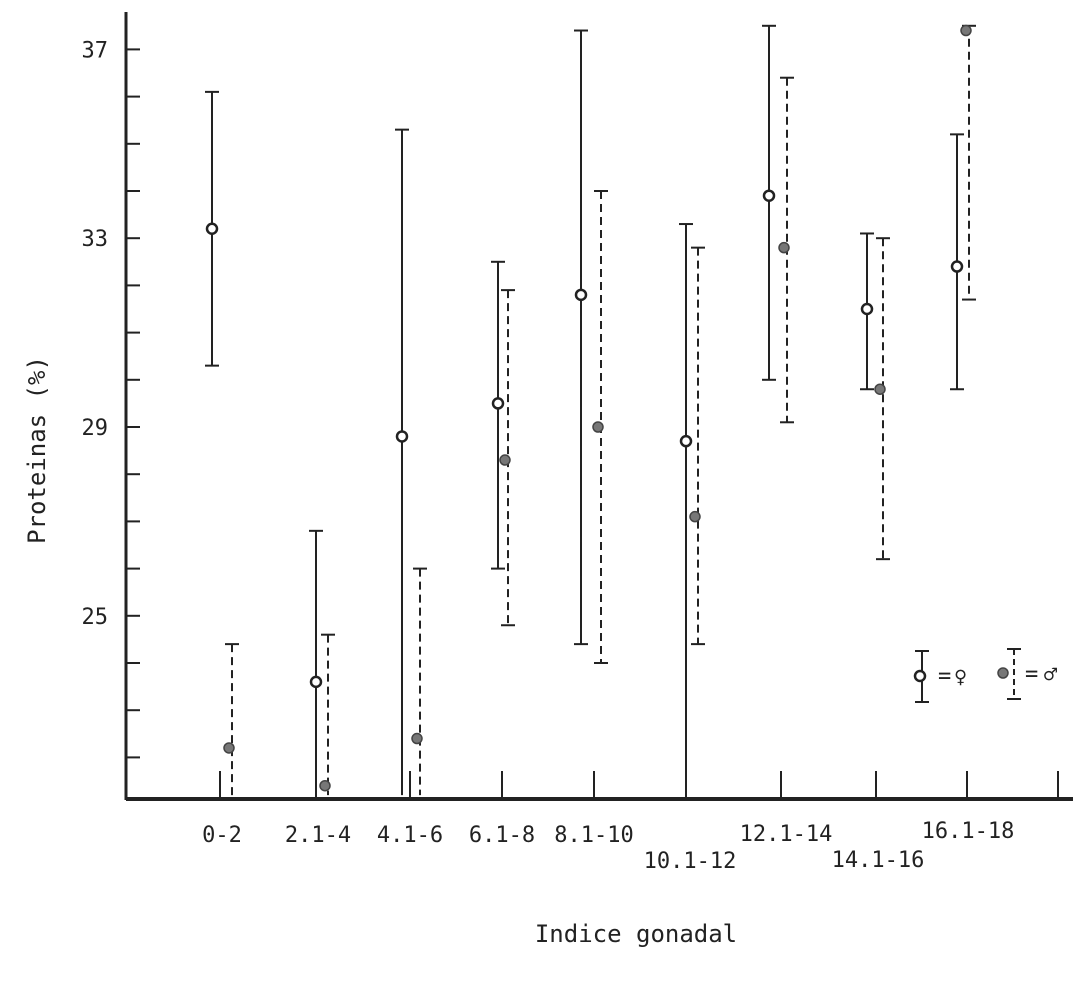 The height and width of the screenshot is (984, 1079). Describe the element at coordinates (95, 428) in the screenshot. I see `y-tick-label-1: 29` at that location.